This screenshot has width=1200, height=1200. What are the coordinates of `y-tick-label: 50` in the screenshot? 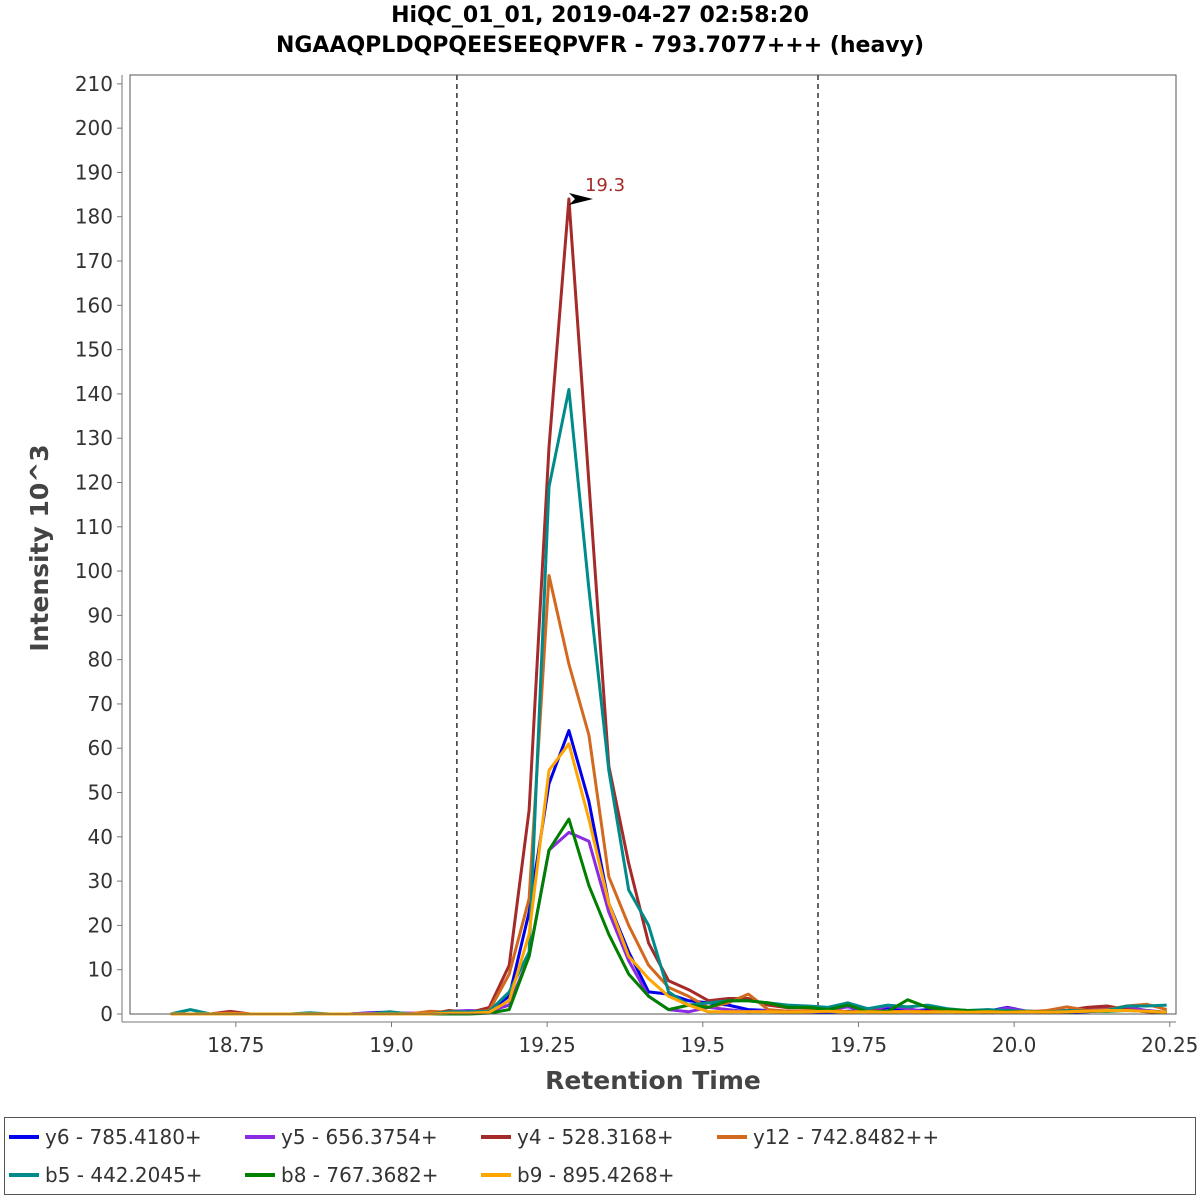 It's located at (100, 793).